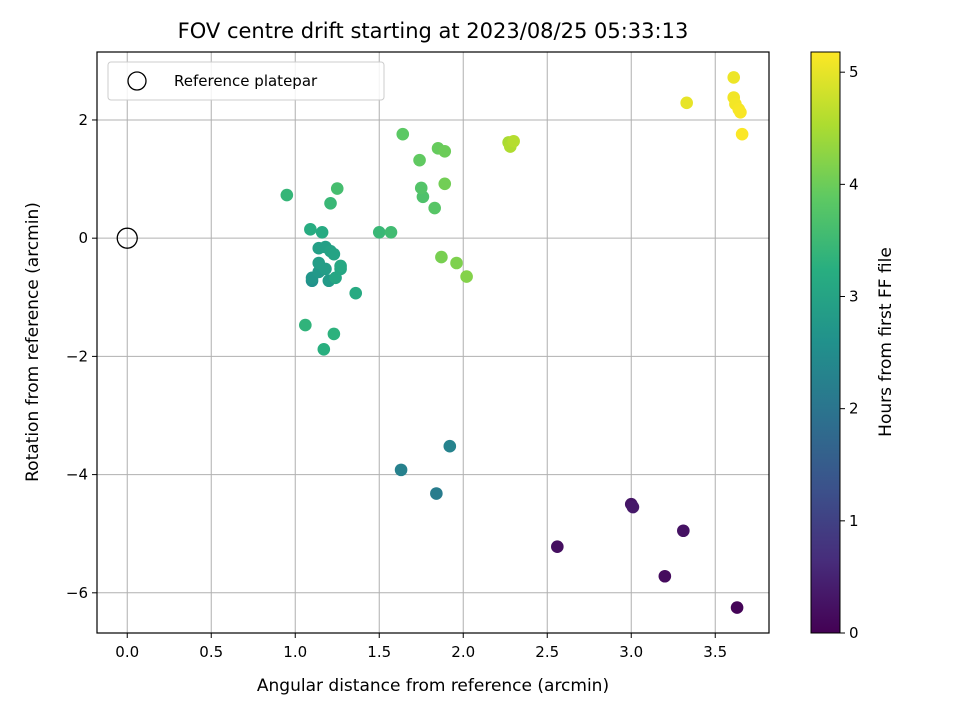 Image resolution: width=960 pixels, height=720 pixels. What do you see at coordinates (83, 120) in the screenshot?
I see `y-tick-label: 2` at bounding box center [83, 120].